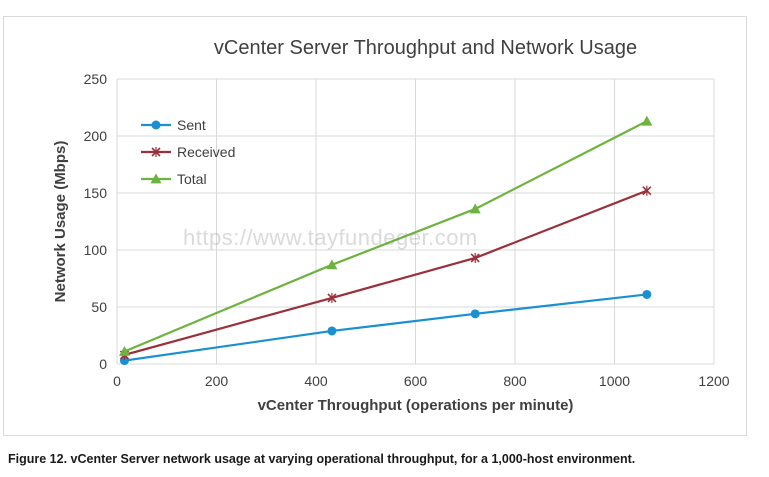 The image size is (769, 477). What do you see at coordinates (60, 222) in the screenshot?
I see `y-axis-label: Network Usage (Mbps)` at bounding box center [60, 222].